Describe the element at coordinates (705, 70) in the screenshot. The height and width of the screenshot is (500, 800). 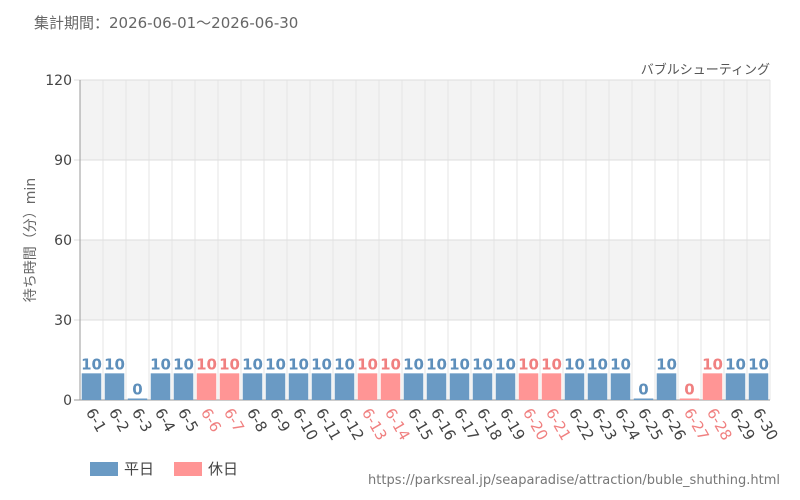
I see `chart-title: バブルシューティング` at that location.